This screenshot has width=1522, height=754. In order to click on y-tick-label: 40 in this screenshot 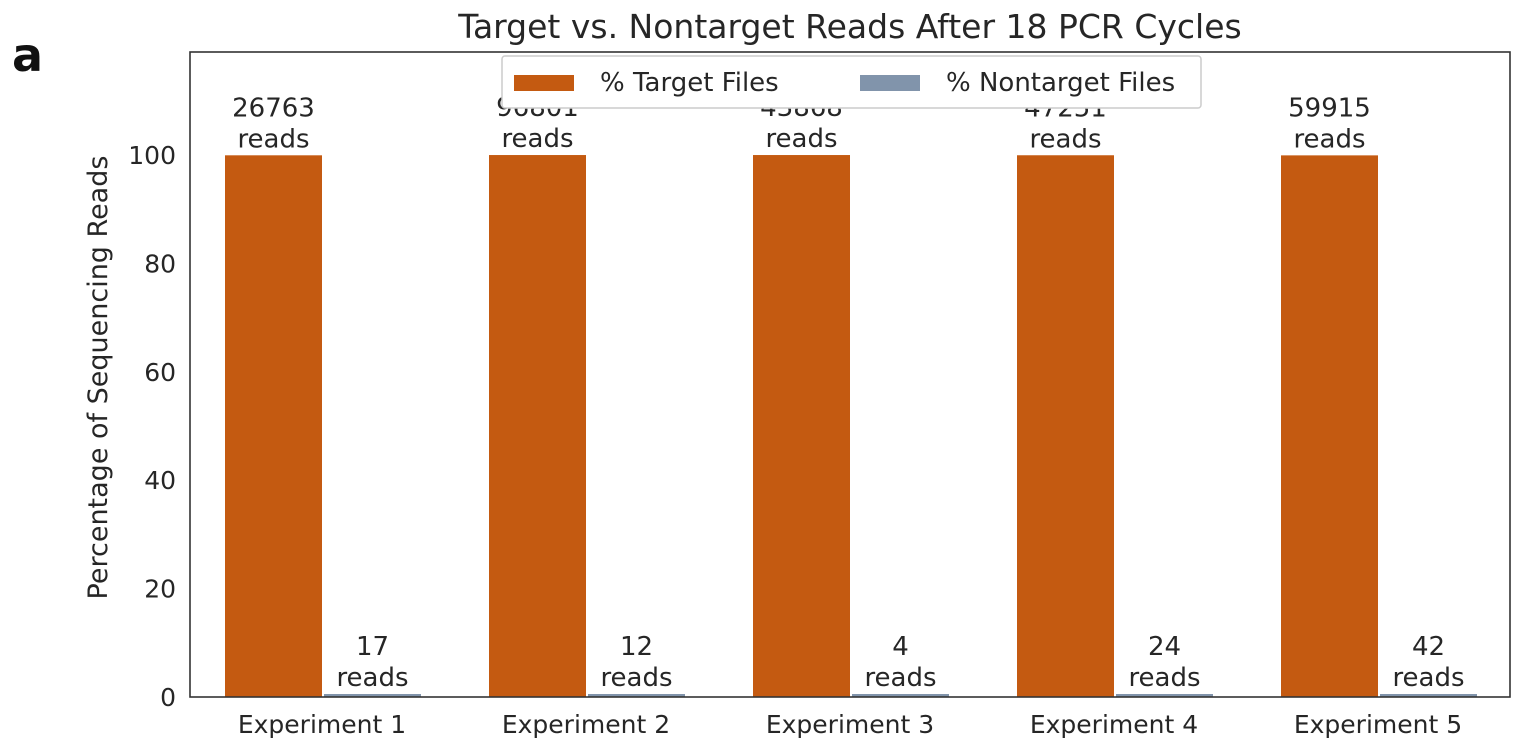, I will do `click(160, 480)`.